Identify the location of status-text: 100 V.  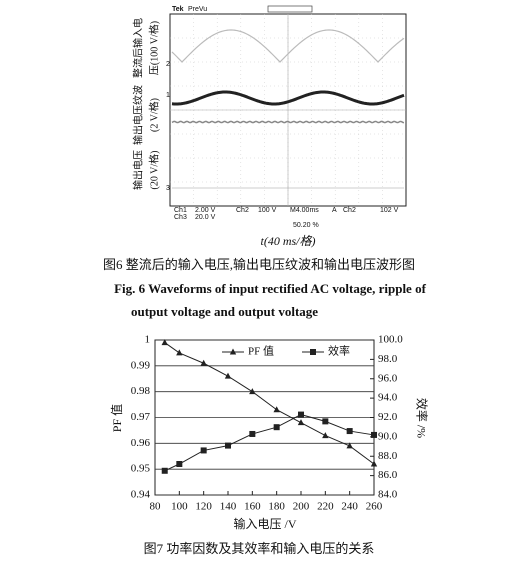
(267, 210).